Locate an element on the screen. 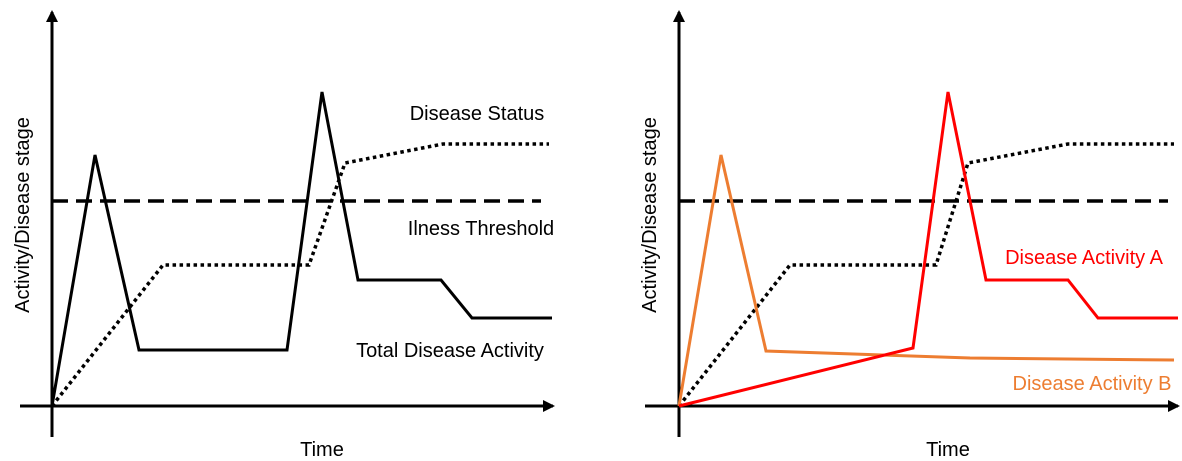  left-x-axis-label: Time is located at coordinates (322, 450).